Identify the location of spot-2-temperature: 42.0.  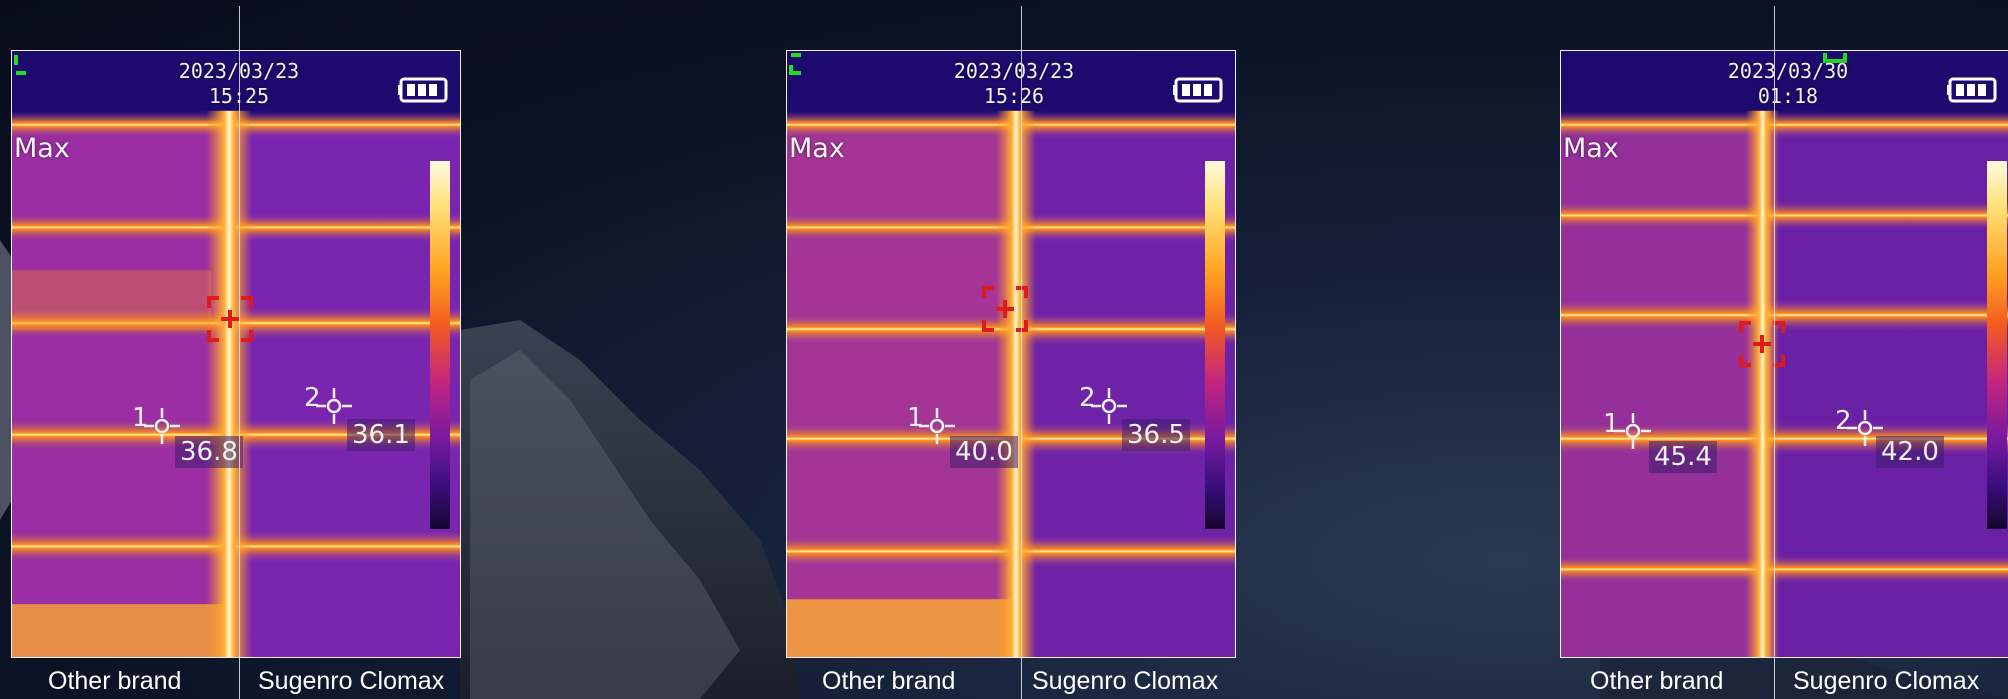
(1910, 452).